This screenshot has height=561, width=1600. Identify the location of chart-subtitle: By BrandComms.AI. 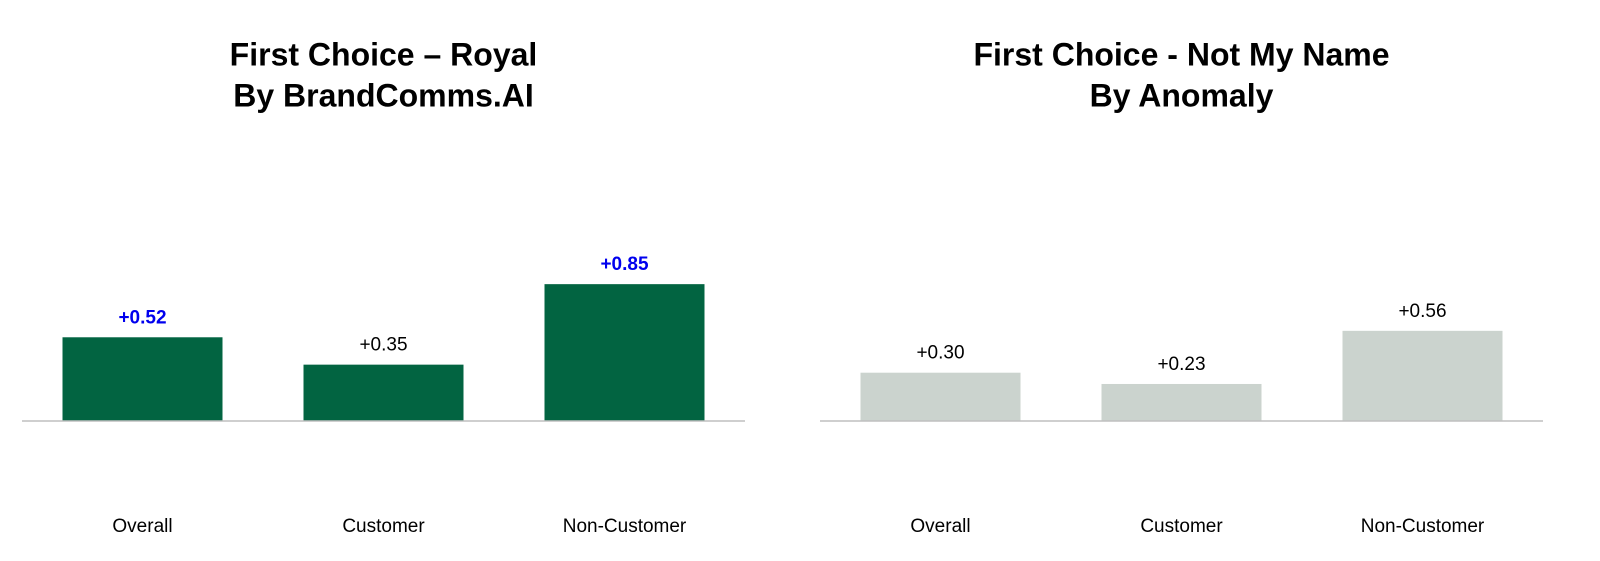
(383, 95).